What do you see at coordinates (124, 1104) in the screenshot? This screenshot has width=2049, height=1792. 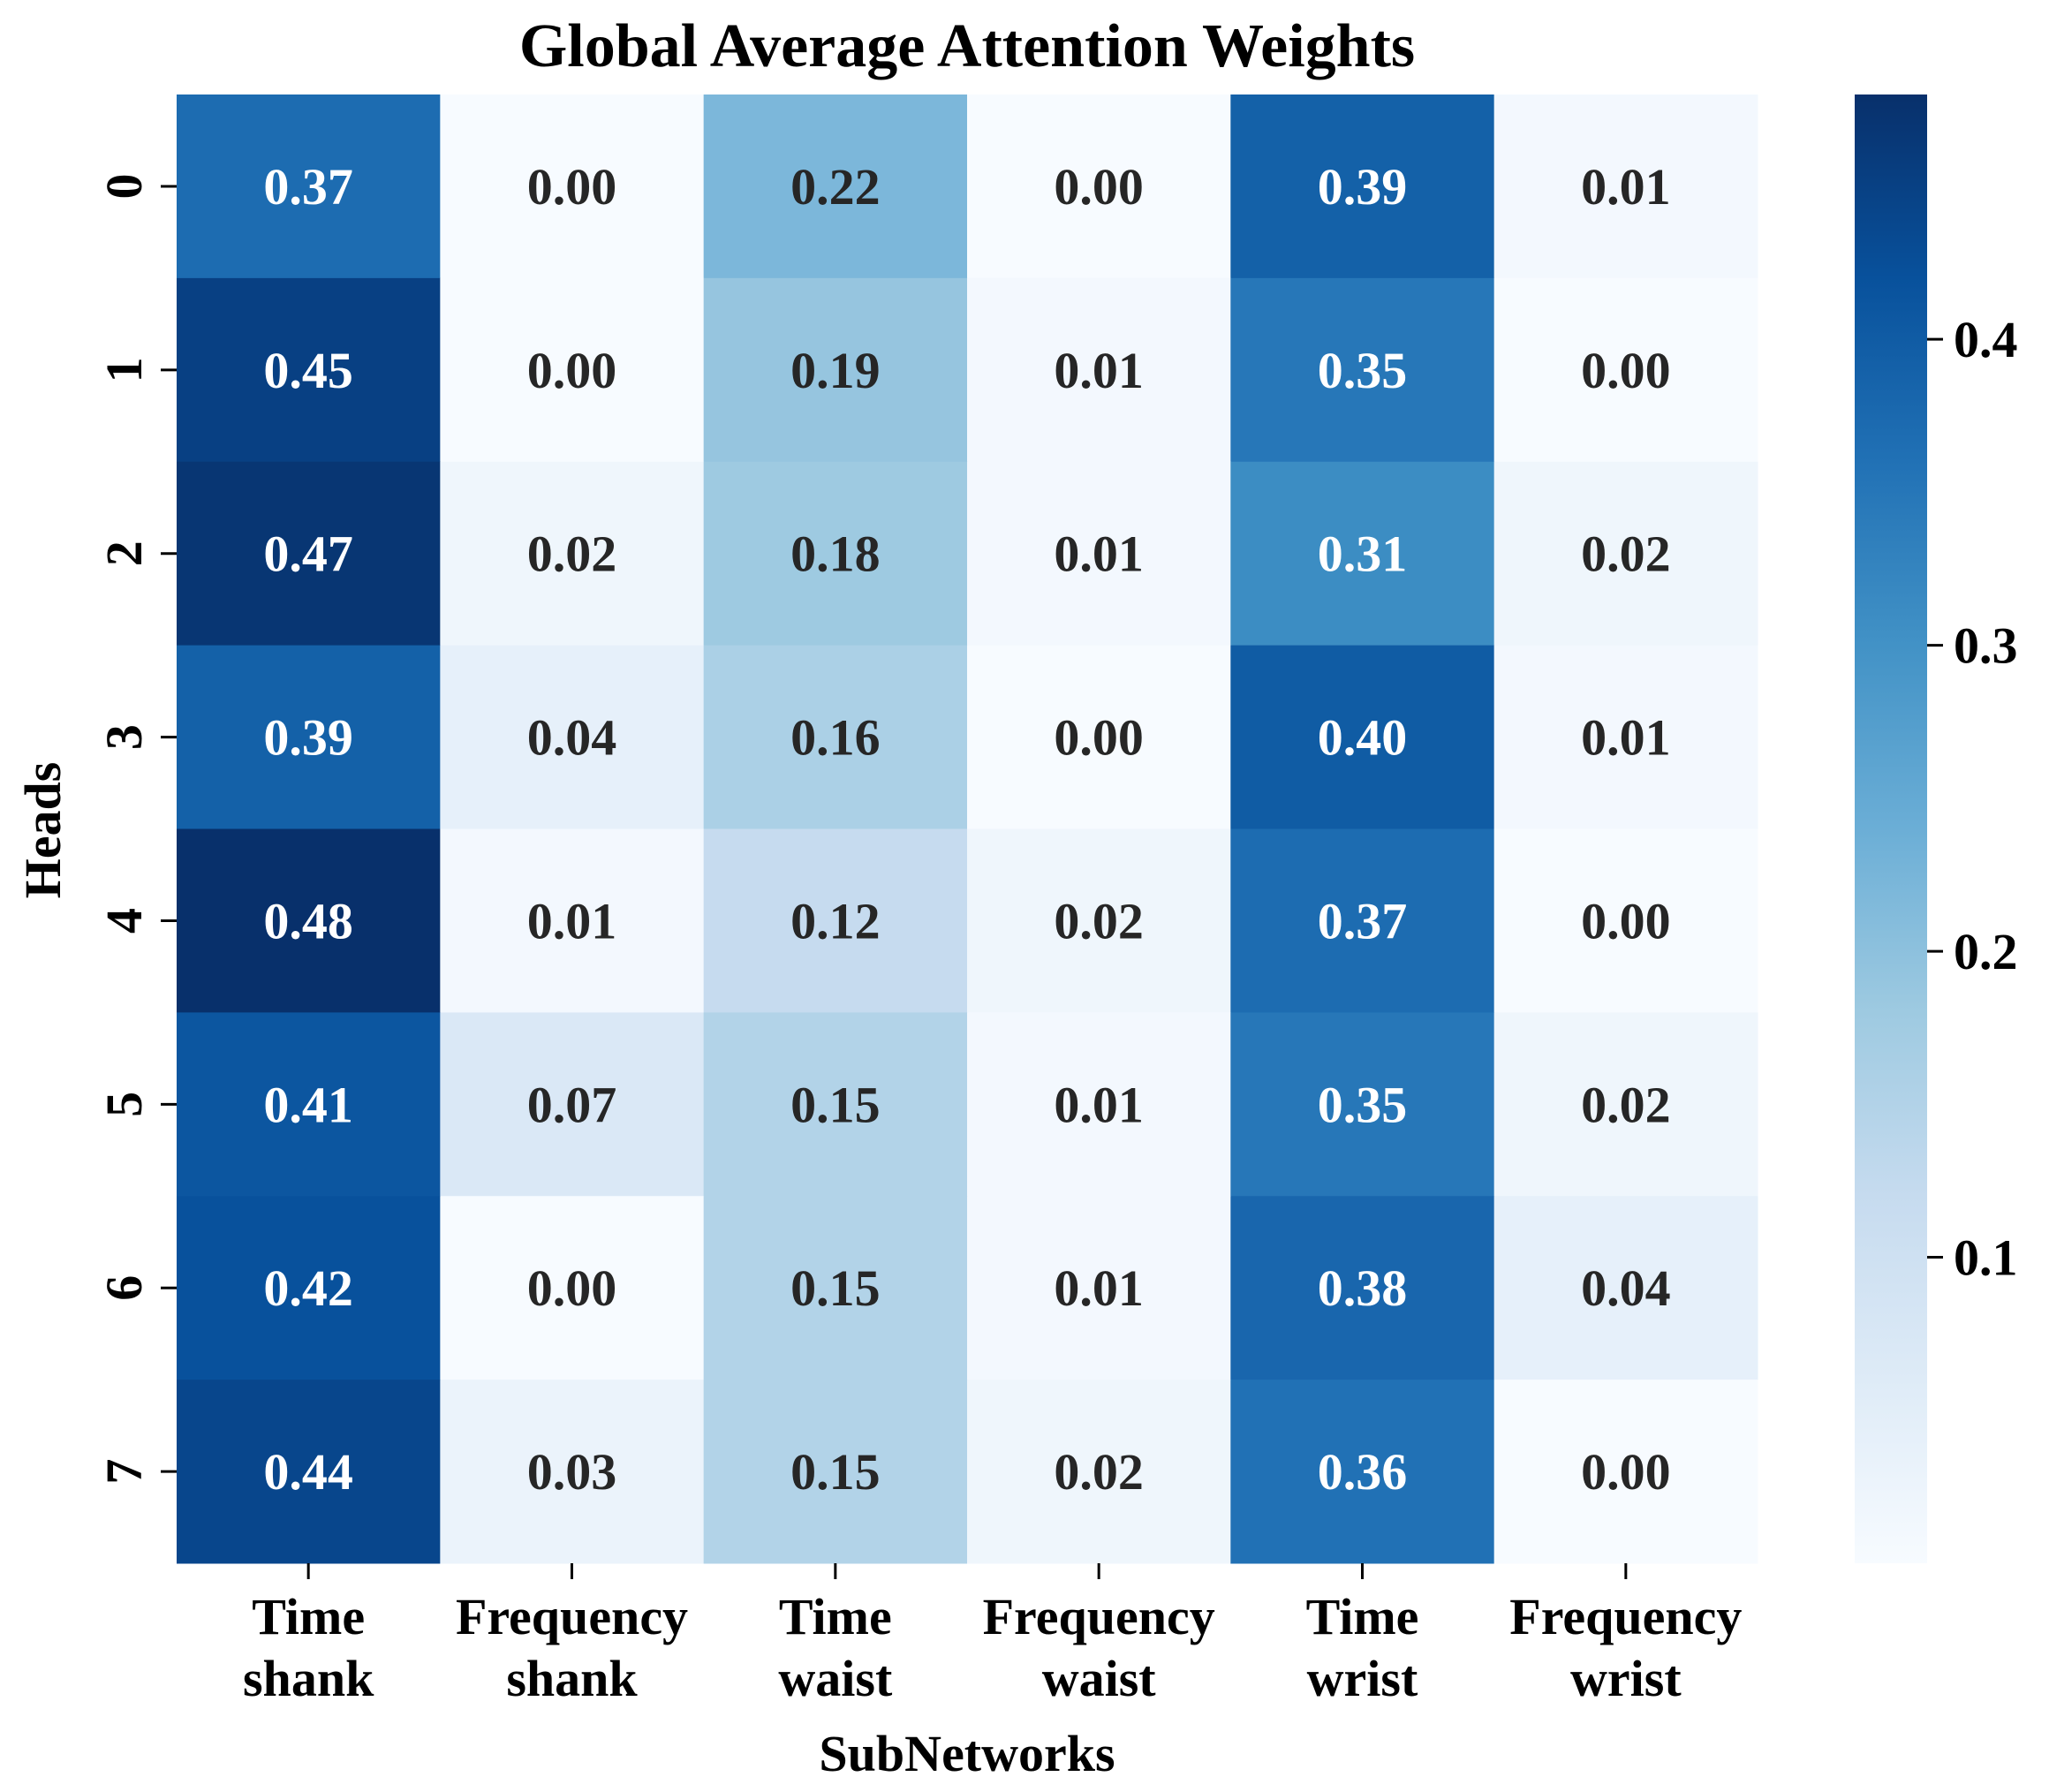 I see `y-tick-label: 5` at bounding box center [124, 1104].